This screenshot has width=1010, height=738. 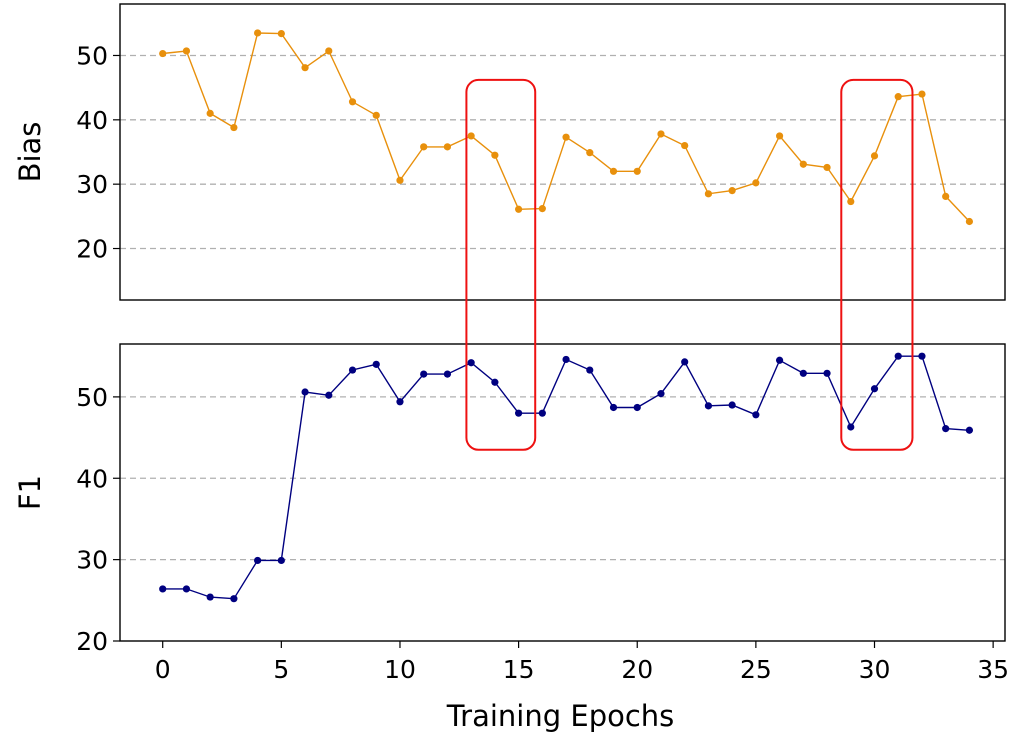 I want to click on f1-x-tick-label: 15, so click(x=519, y=669).